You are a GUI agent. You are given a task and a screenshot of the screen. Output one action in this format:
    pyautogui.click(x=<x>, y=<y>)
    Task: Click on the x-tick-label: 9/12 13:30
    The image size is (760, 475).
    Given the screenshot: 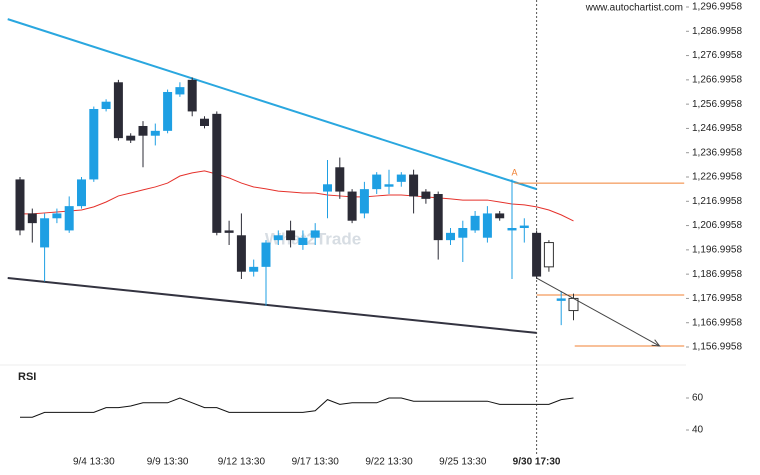 What is the action you would take?
    pyautogui.click(x=242, y=462)
    